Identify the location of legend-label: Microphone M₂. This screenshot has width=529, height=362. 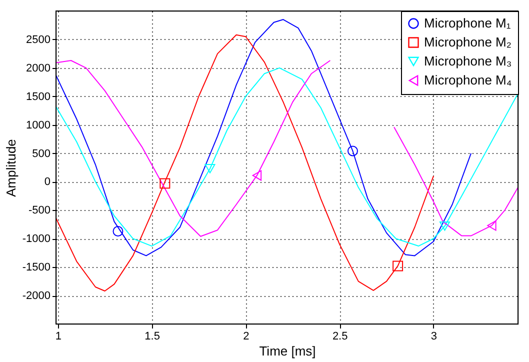
(468, 42).